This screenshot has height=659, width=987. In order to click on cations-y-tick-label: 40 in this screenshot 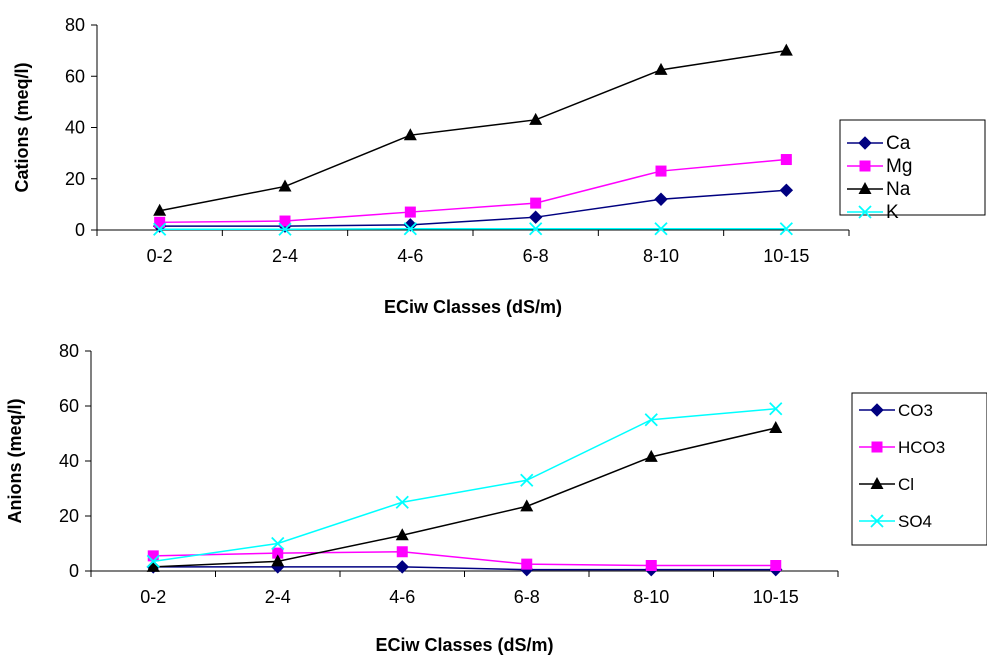, I will do `click(75, 128)`.